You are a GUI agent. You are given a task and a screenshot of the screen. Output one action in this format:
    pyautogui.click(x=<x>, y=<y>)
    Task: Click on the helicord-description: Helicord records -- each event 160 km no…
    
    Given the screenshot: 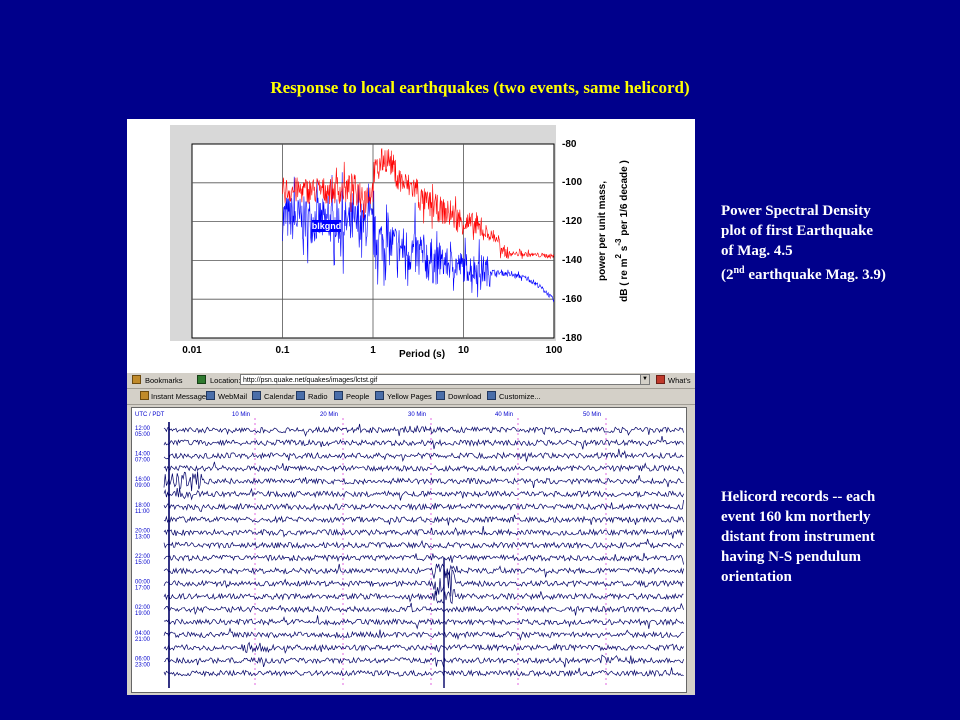 What is the action you would take?
    pyautogui.click(x=823, y=537)
    